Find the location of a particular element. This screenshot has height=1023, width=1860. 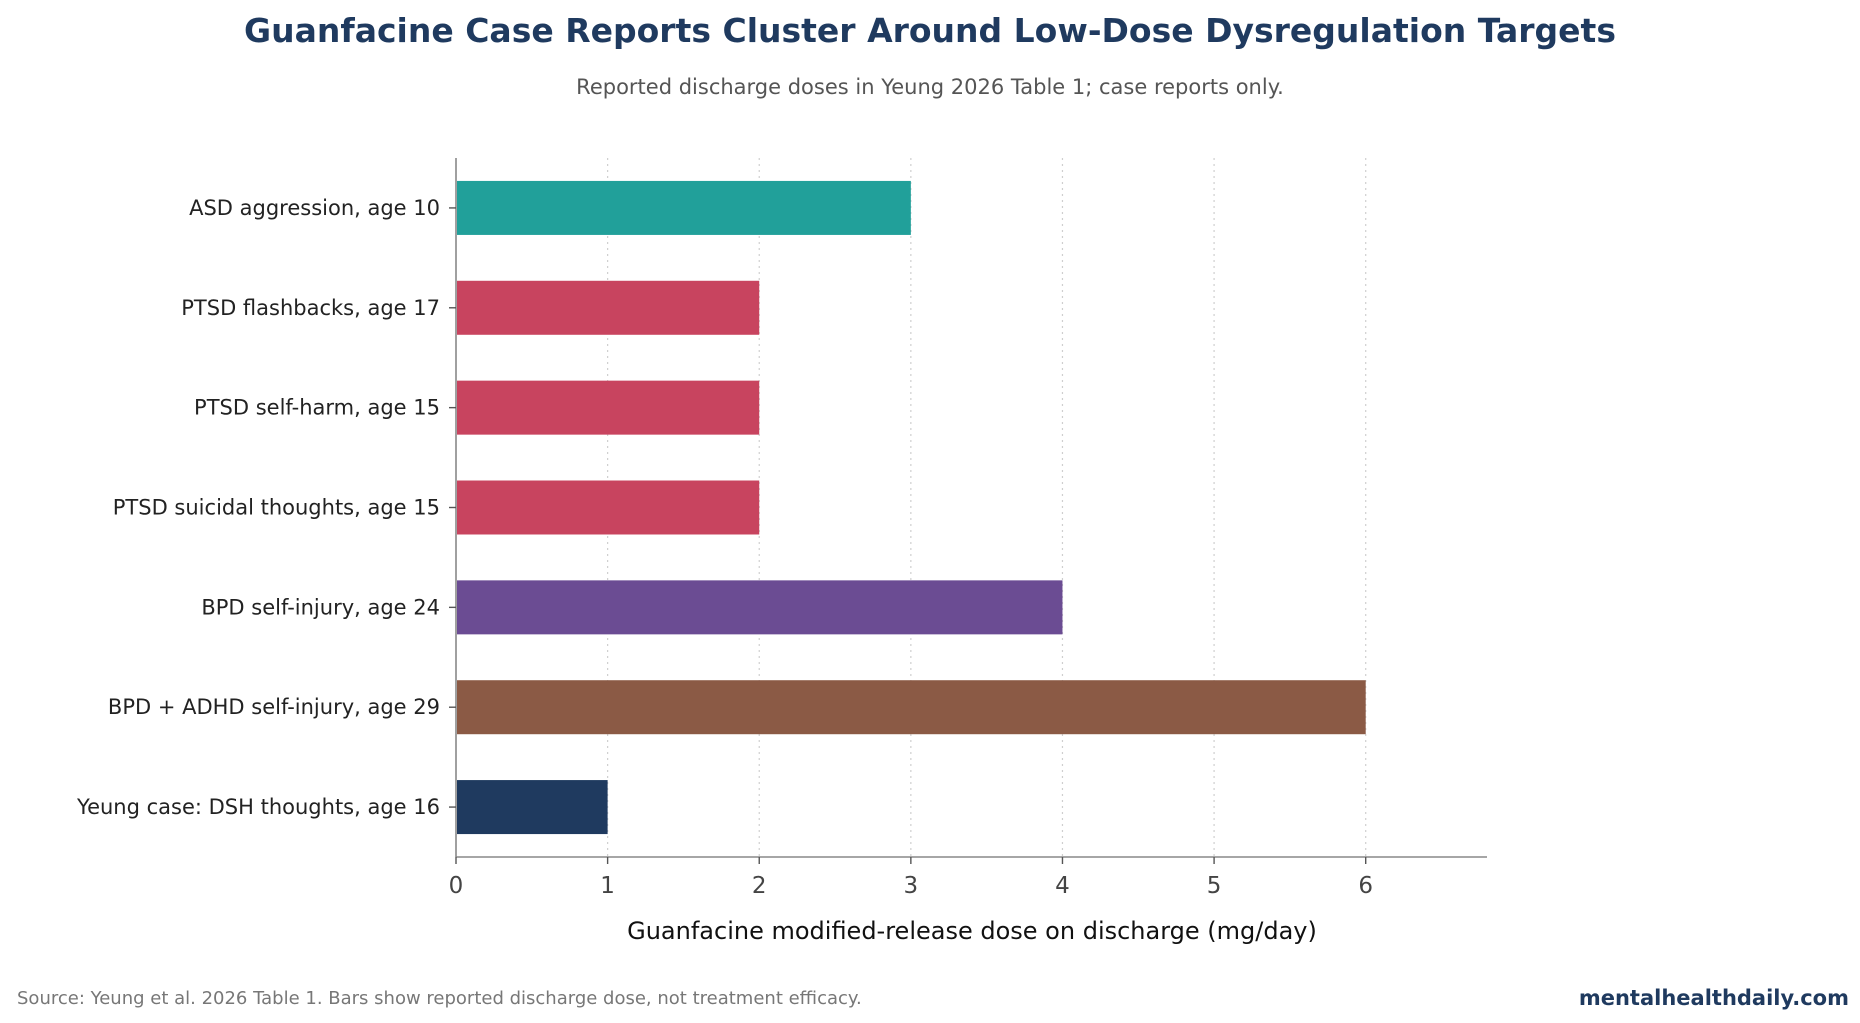

x-tick-label: 6 is located at coordinates (1365, 886).